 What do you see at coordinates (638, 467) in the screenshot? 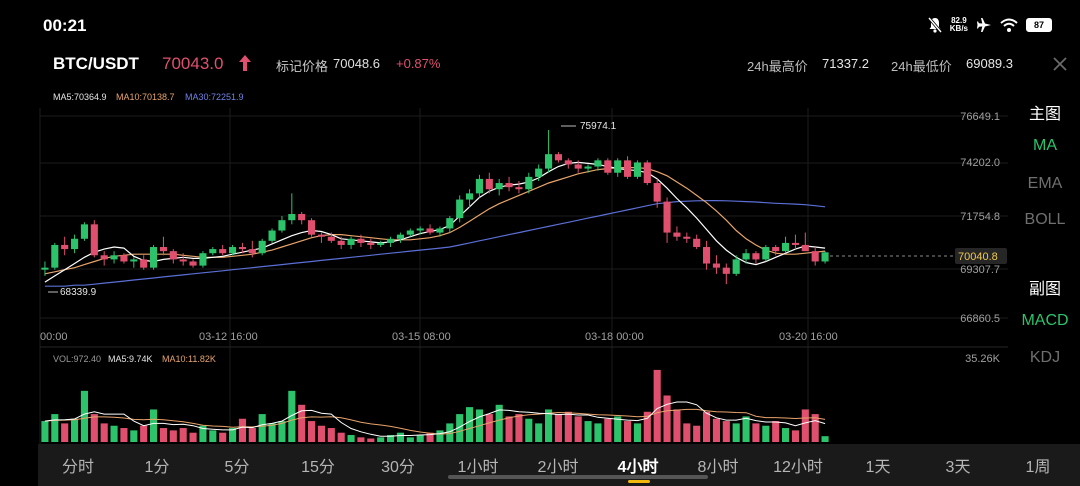
I see `tab-4h: 4小时` at bounding box center [638, 467].